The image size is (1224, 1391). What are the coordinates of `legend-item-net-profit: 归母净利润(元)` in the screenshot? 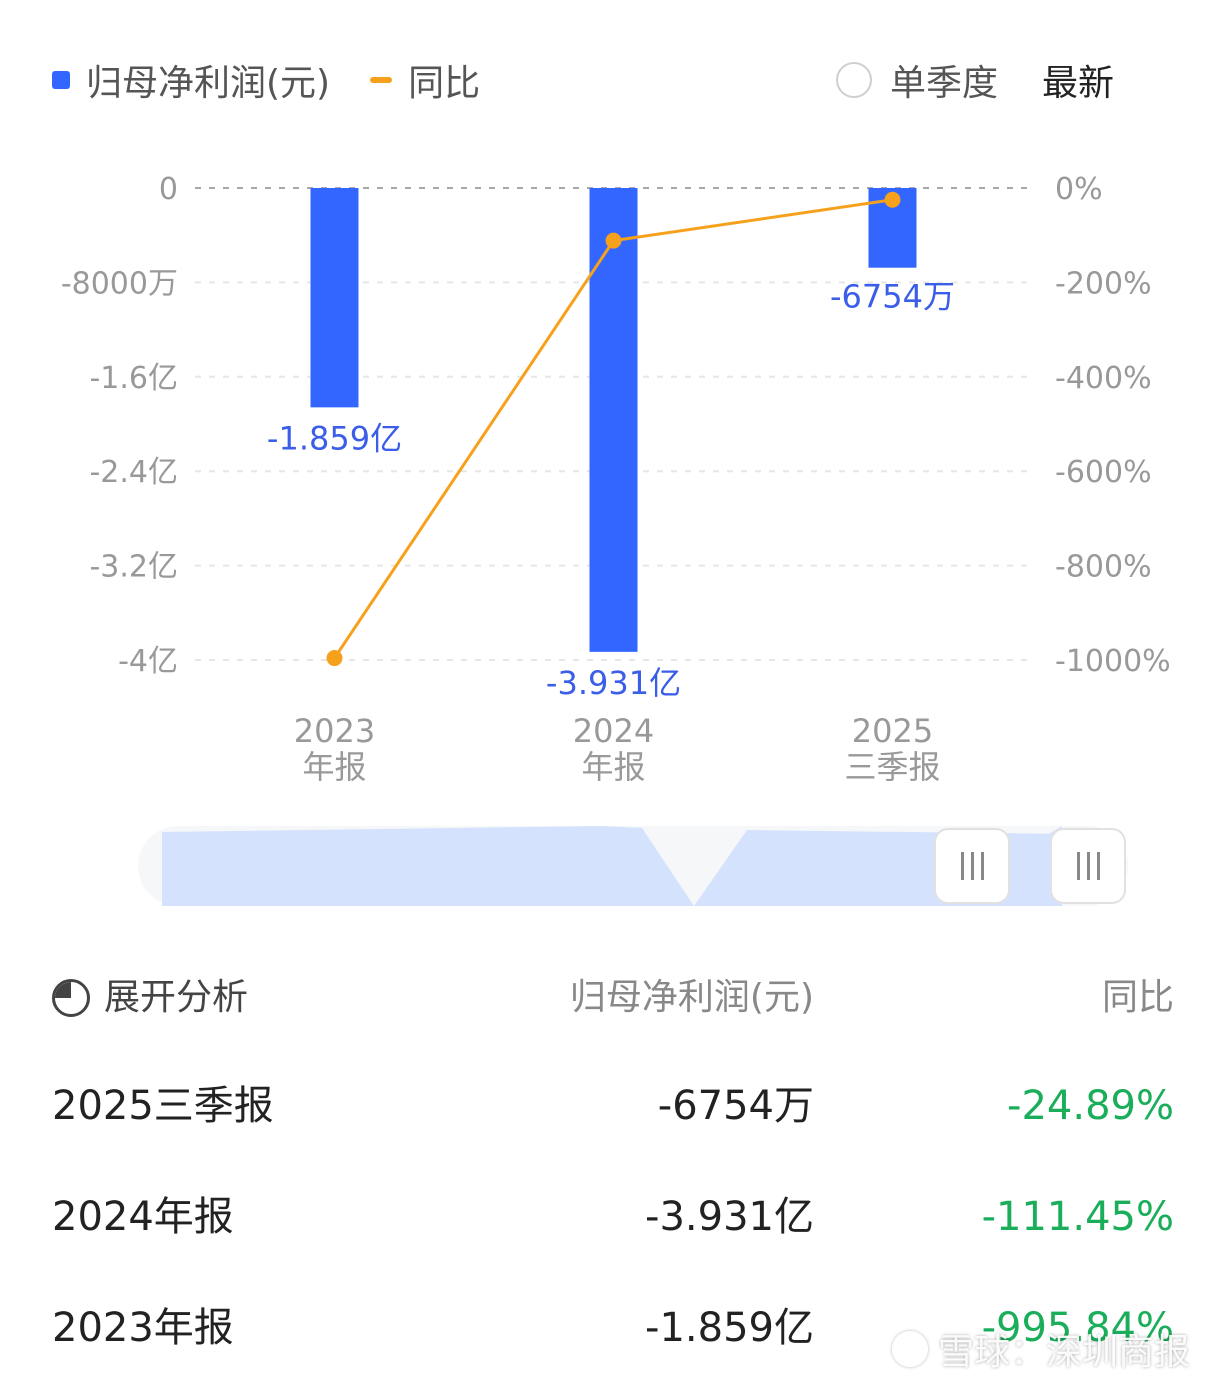 It's located at (191, 80).